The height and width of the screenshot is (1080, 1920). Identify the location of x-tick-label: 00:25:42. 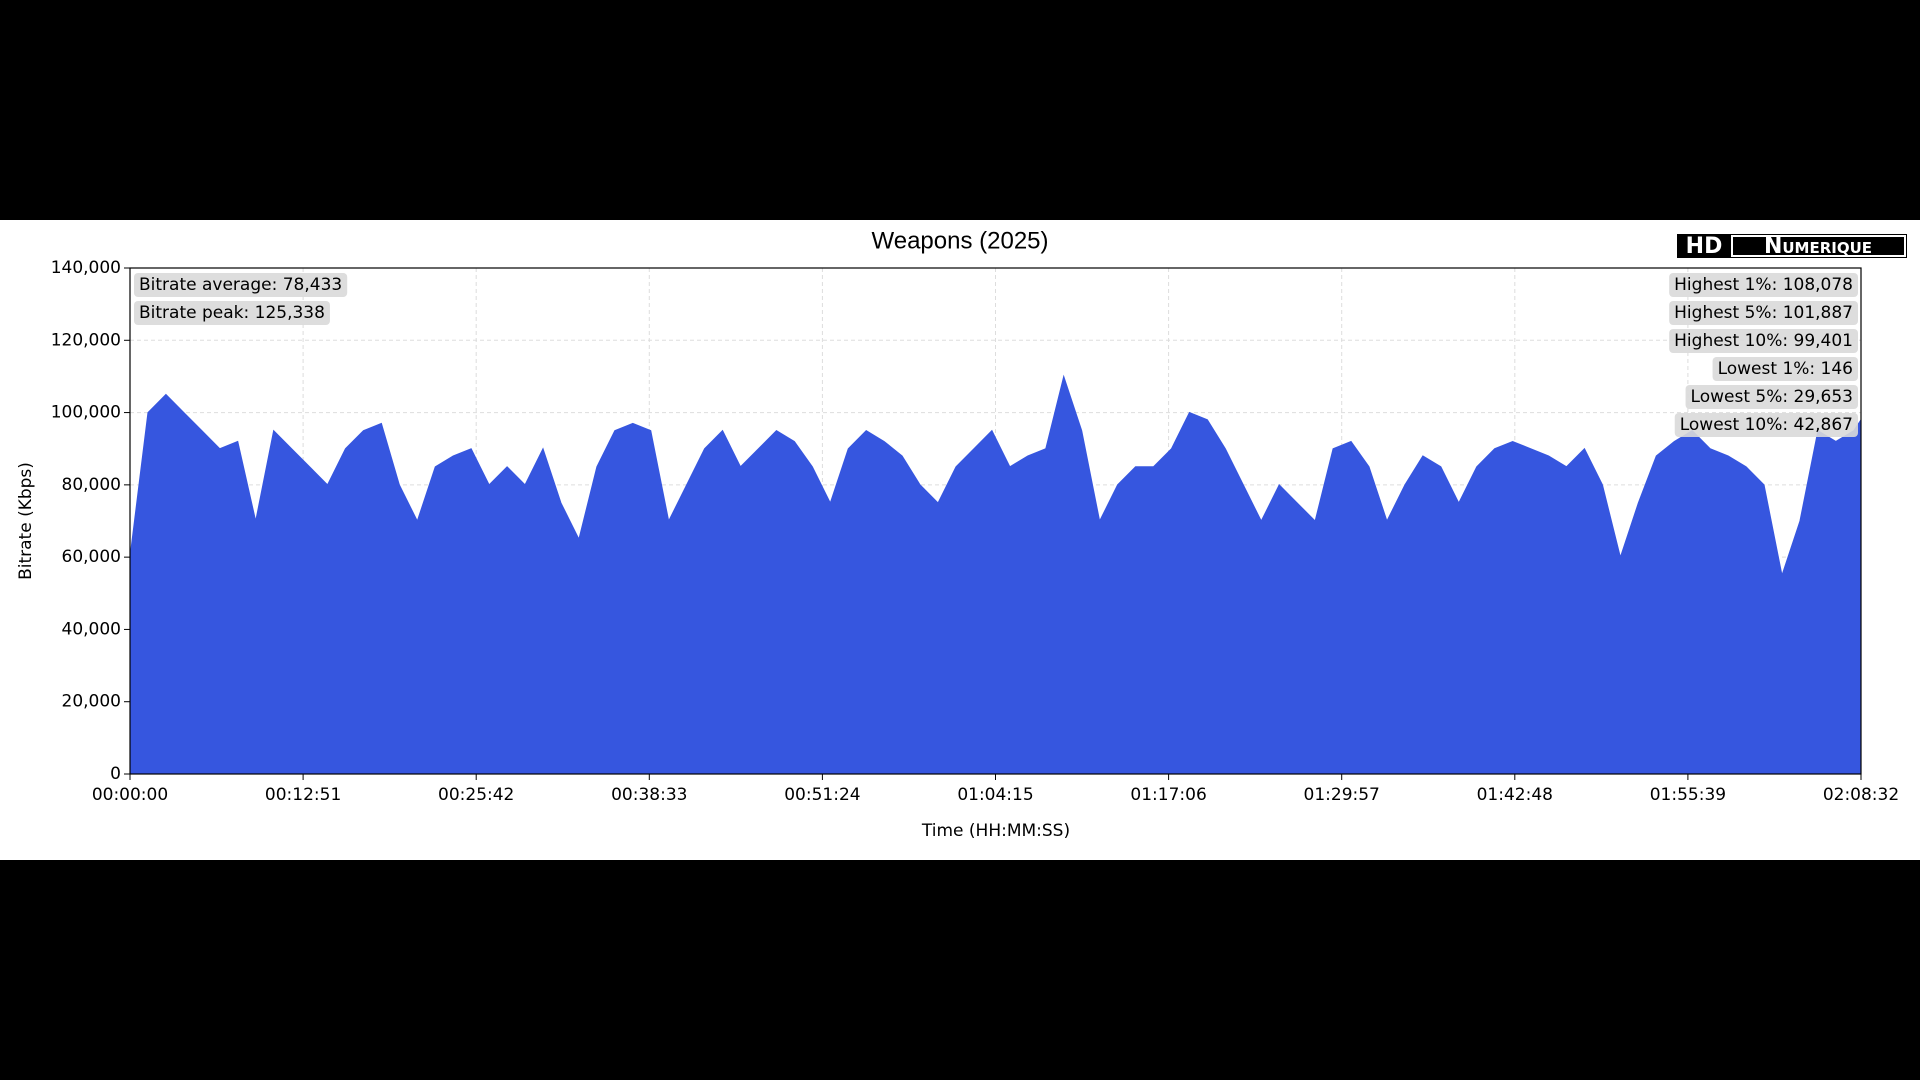
(476, 795).